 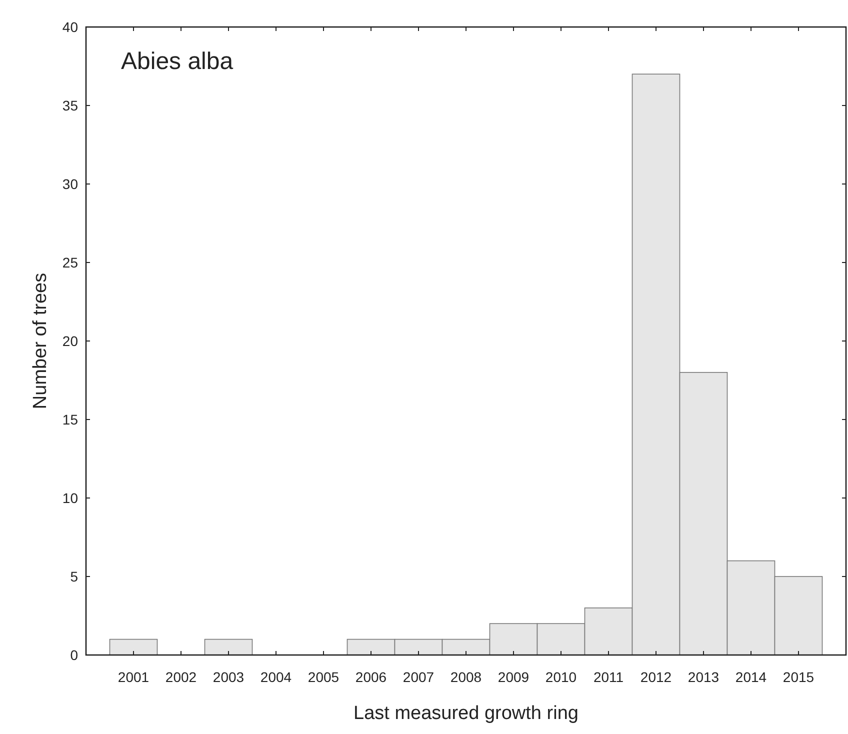 What do you see at coordinates (514, 677) in the screenshot?
I see `x-tick-label: 2009` at bounding box center [514, 677].